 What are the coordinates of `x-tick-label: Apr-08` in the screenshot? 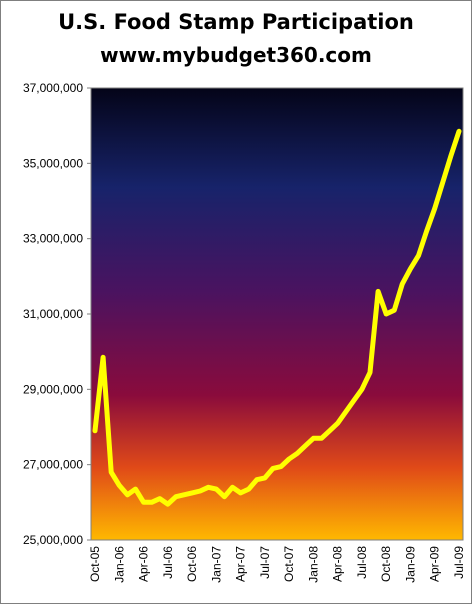 It's located at (338, 564).